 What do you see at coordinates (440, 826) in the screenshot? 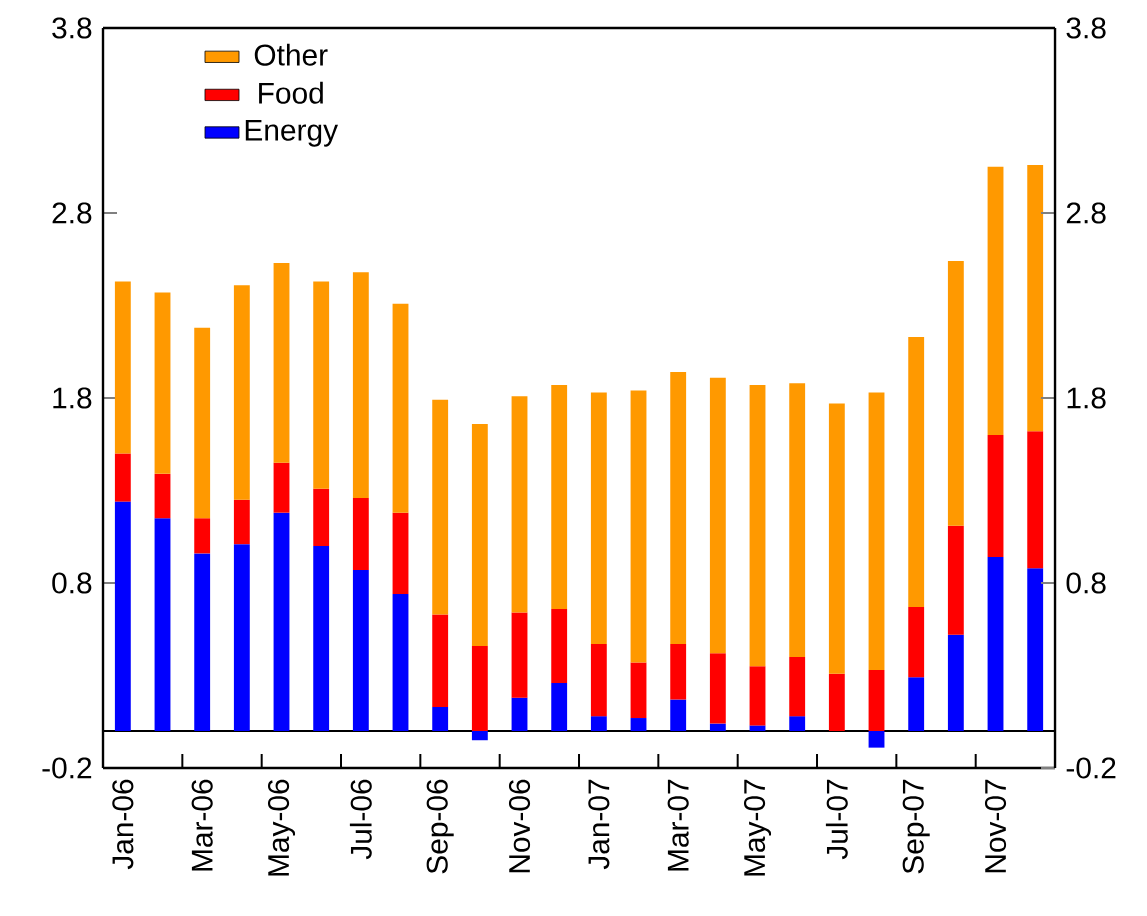
I see `x-tick-label: Sep-06` at bounding box center [440, 826].